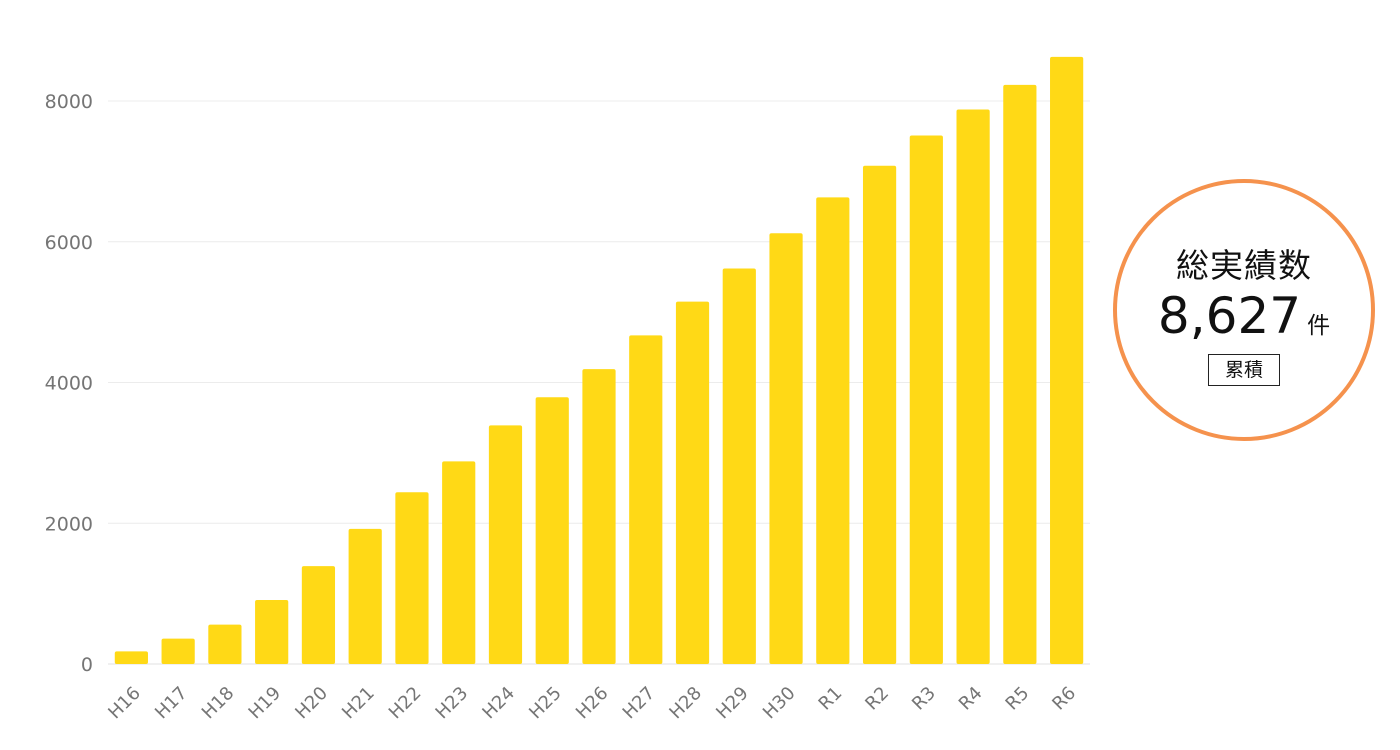 The image size is (1400, 750). I want to click on x-tick-label-R1: R1, so click(831, 699).